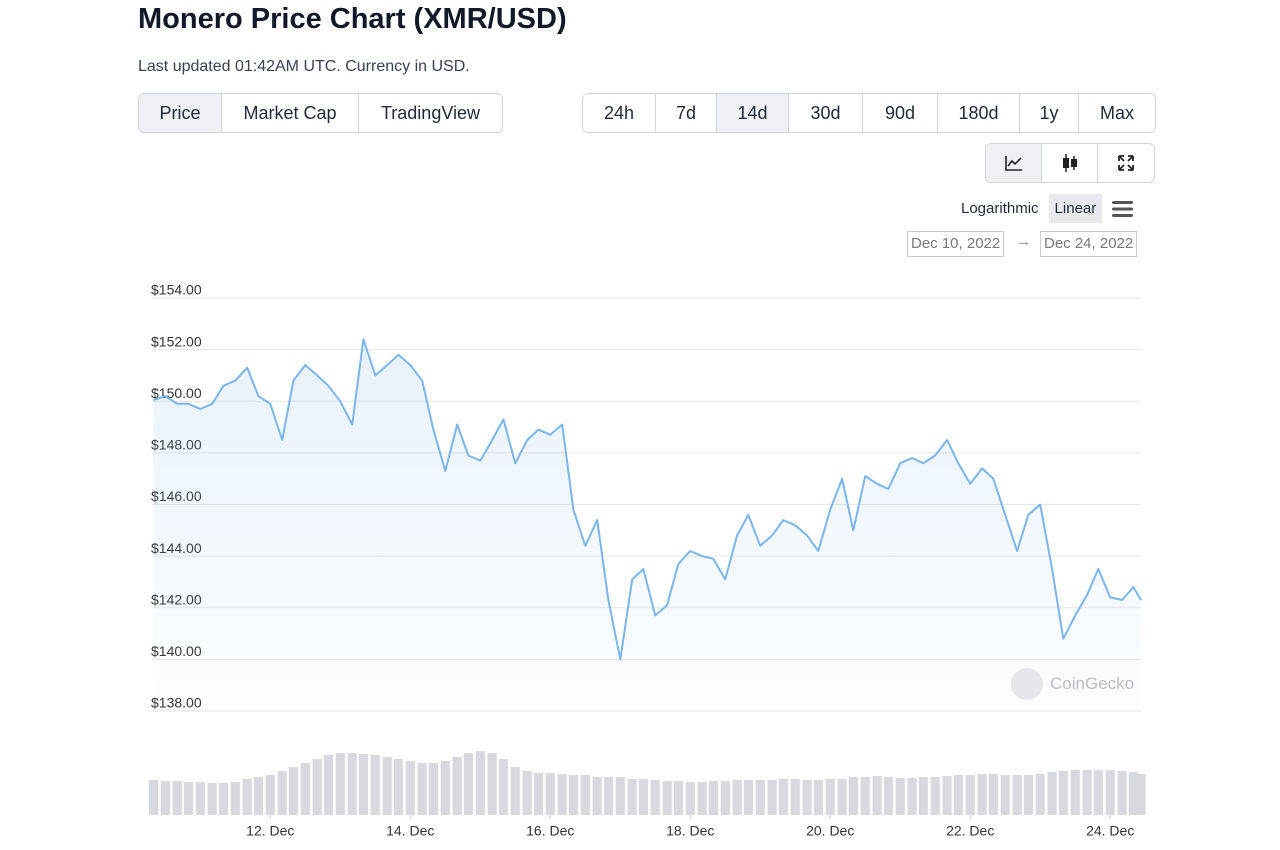 The width and height of the screenshot is (1280, 850). What do you see at coordinates (900, 113) in the screenshot?
I see `range-button: 90d` at bounding box center [900, 113].